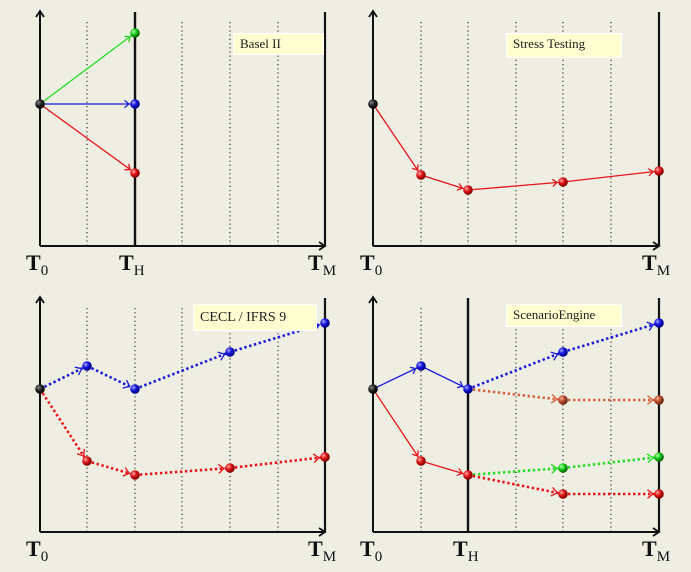  What do you see at coordinates (87, 68) in the screenshot?
I see `series-segment-up` at bounding box center [87, 68].